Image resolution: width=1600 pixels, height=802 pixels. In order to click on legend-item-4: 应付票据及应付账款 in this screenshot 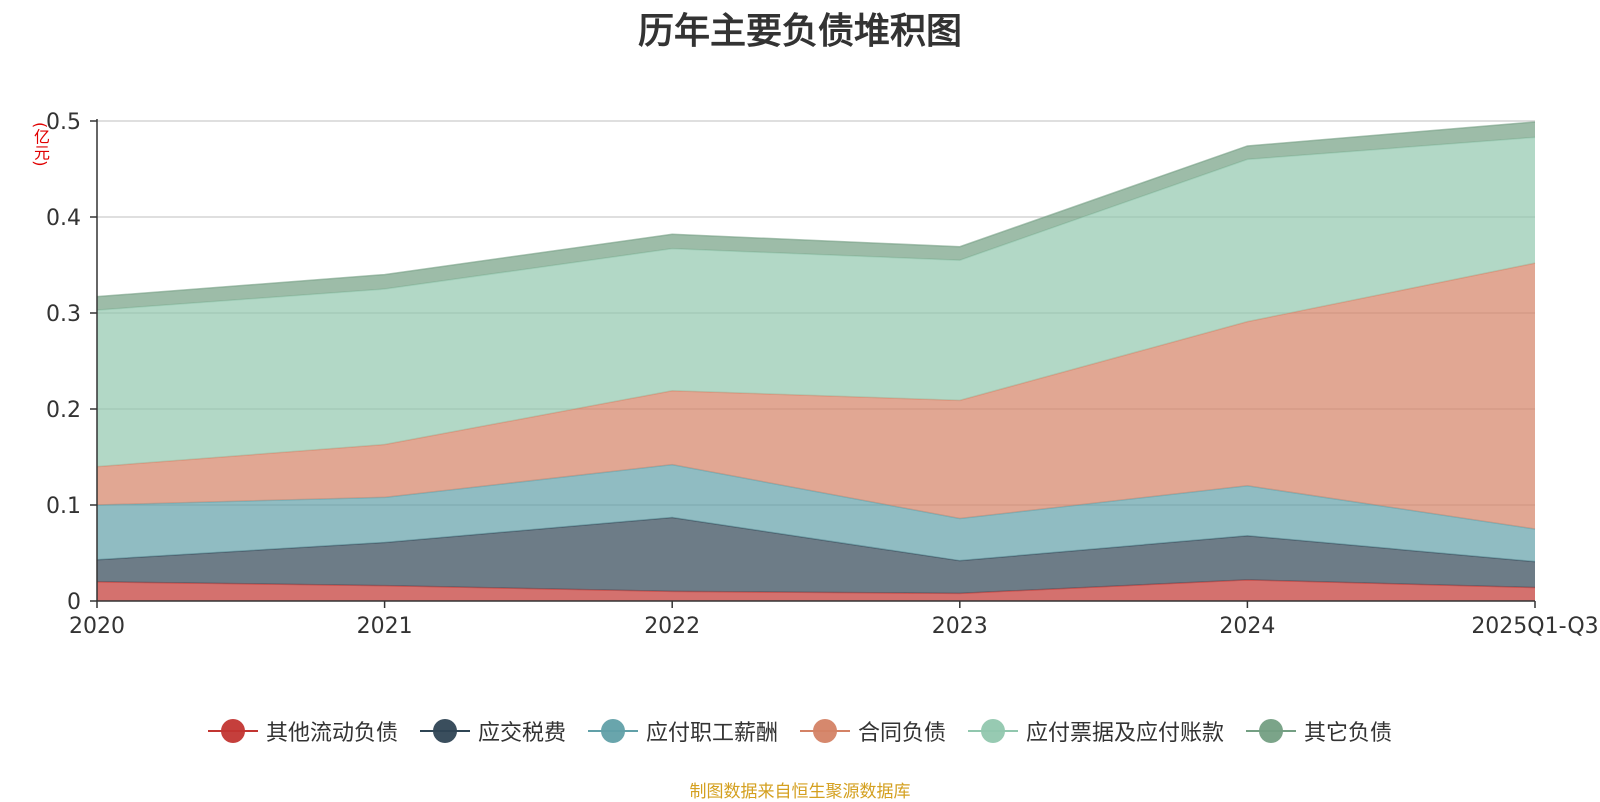, I will do `click(1096, 731)`.